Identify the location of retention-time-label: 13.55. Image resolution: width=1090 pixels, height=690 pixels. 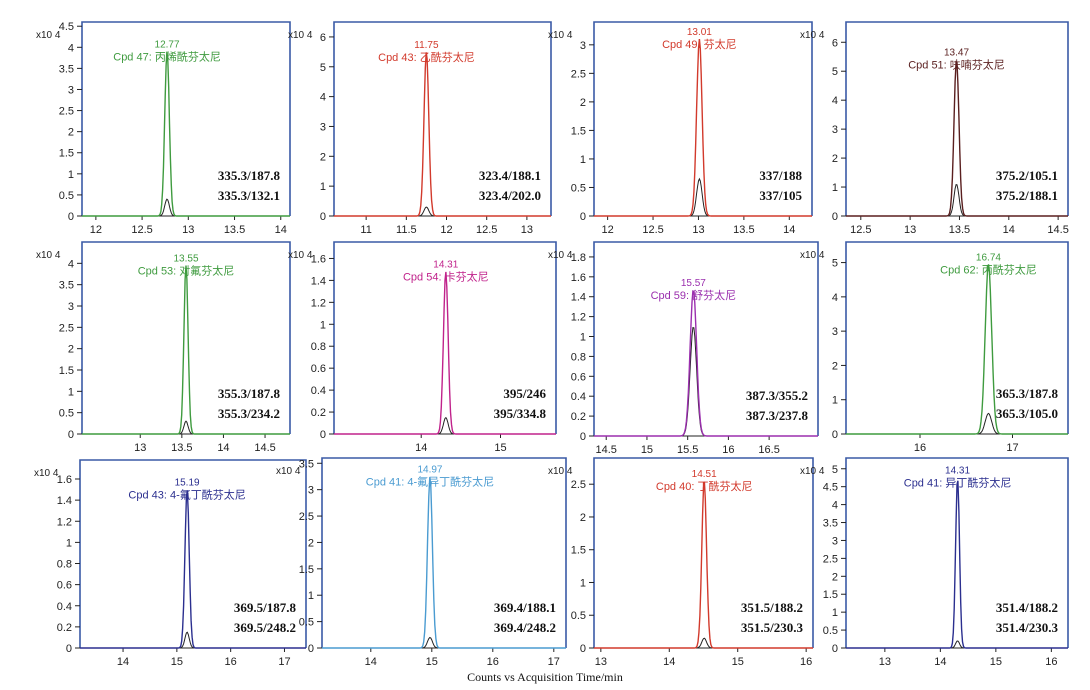
(185, 258).